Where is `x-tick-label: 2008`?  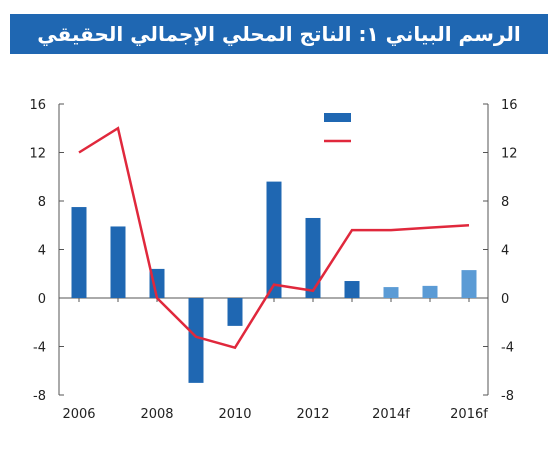 x-tick-label: 2008 is located at coordinates (156, 414).